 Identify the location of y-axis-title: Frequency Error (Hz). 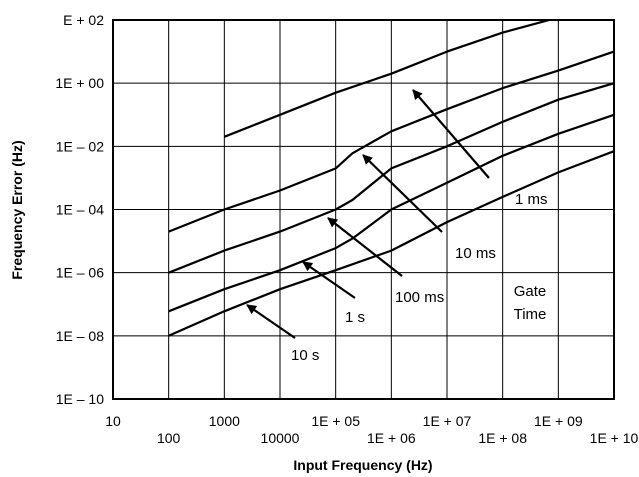
(17, 209).